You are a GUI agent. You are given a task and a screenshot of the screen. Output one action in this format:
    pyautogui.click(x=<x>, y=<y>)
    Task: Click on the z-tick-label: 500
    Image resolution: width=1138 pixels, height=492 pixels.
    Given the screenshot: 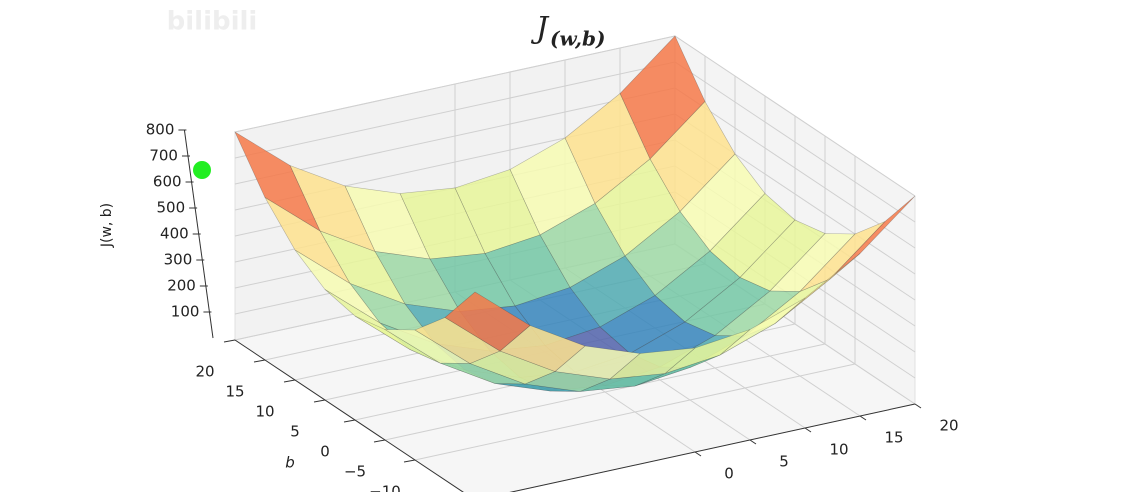 What is the action you would take?
    pyautogui.click(x=170, y=208)
    